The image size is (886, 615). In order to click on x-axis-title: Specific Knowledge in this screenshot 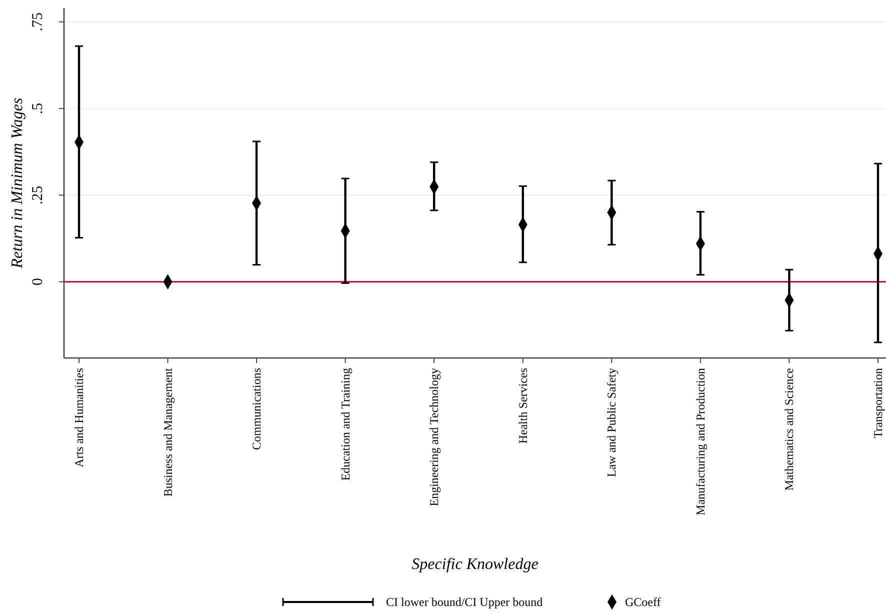, I will do `click(475, 564)`.